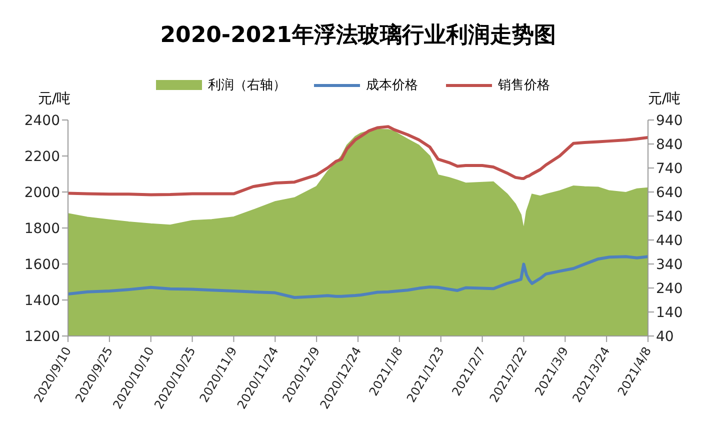  I want to click on y-tick-label: 1400, so click(42, 300).